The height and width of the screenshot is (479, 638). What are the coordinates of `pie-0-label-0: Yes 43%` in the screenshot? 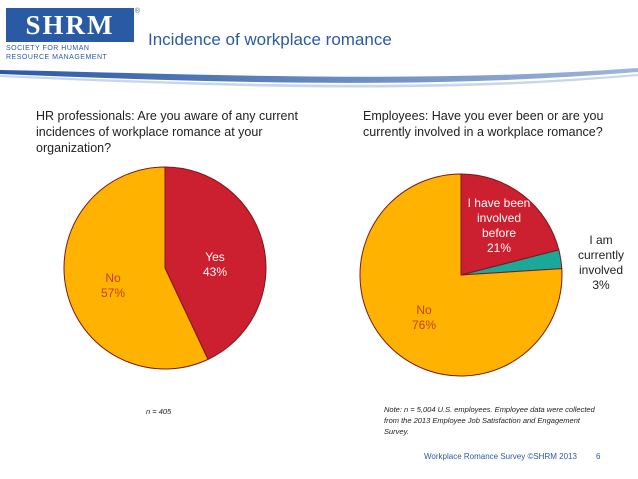 It's located at (215, 264).